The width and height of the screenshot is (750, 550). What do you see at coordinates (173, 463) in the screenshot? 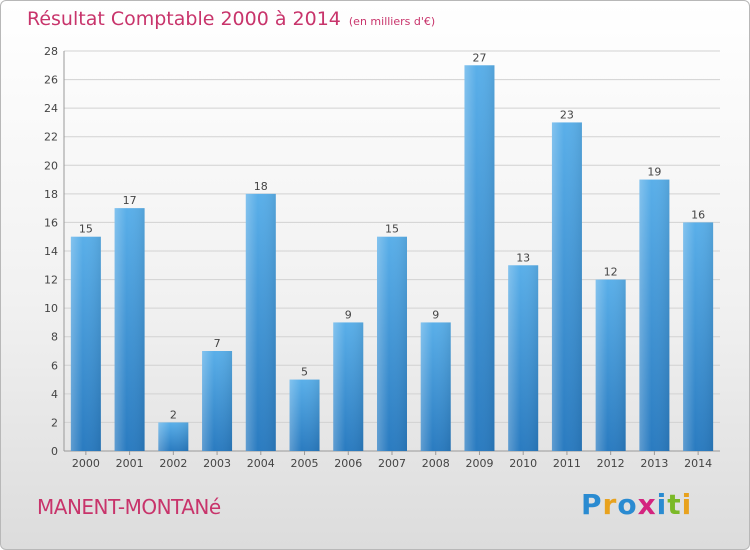
I see `x-tick-label: 2002` at bounding box center [173, 463].